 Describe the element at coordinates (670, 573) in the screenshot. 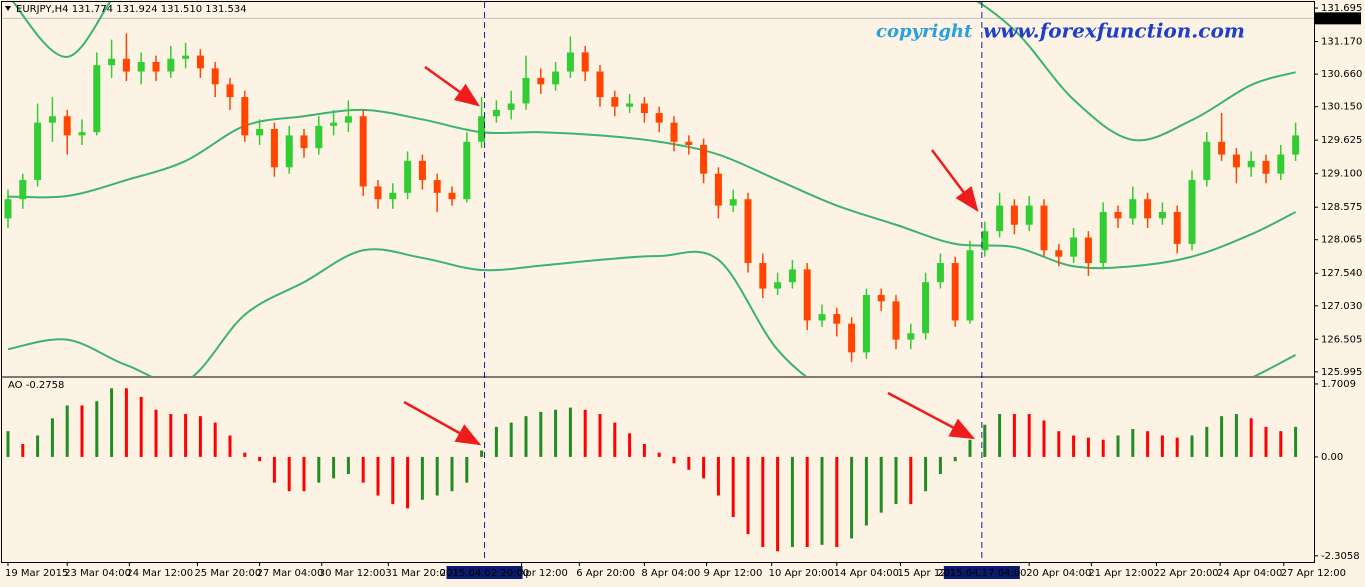

I see `x-tick-label: 8 Apr 04:00` at that location.